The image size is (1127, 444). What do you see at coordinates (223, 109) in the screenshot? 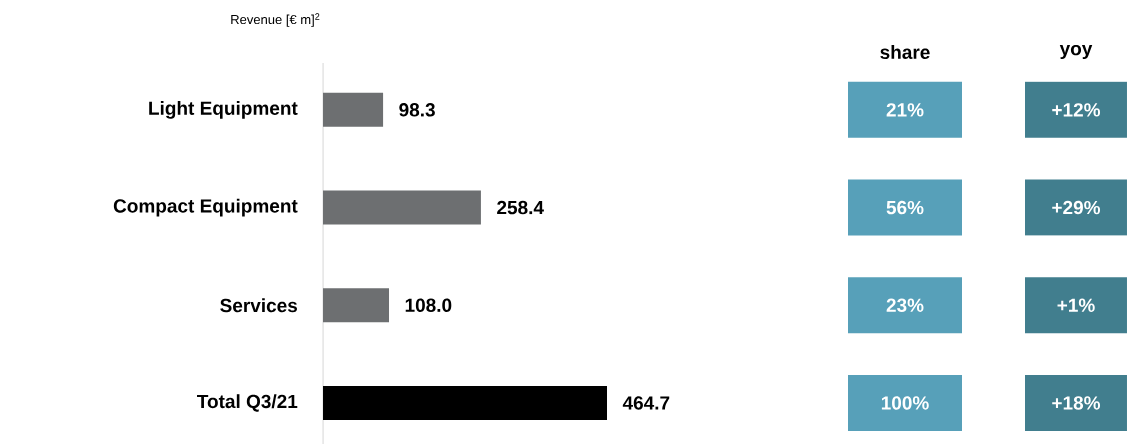
I see `y-tick-label: Light Equipment` at bounding box center [223, 109].